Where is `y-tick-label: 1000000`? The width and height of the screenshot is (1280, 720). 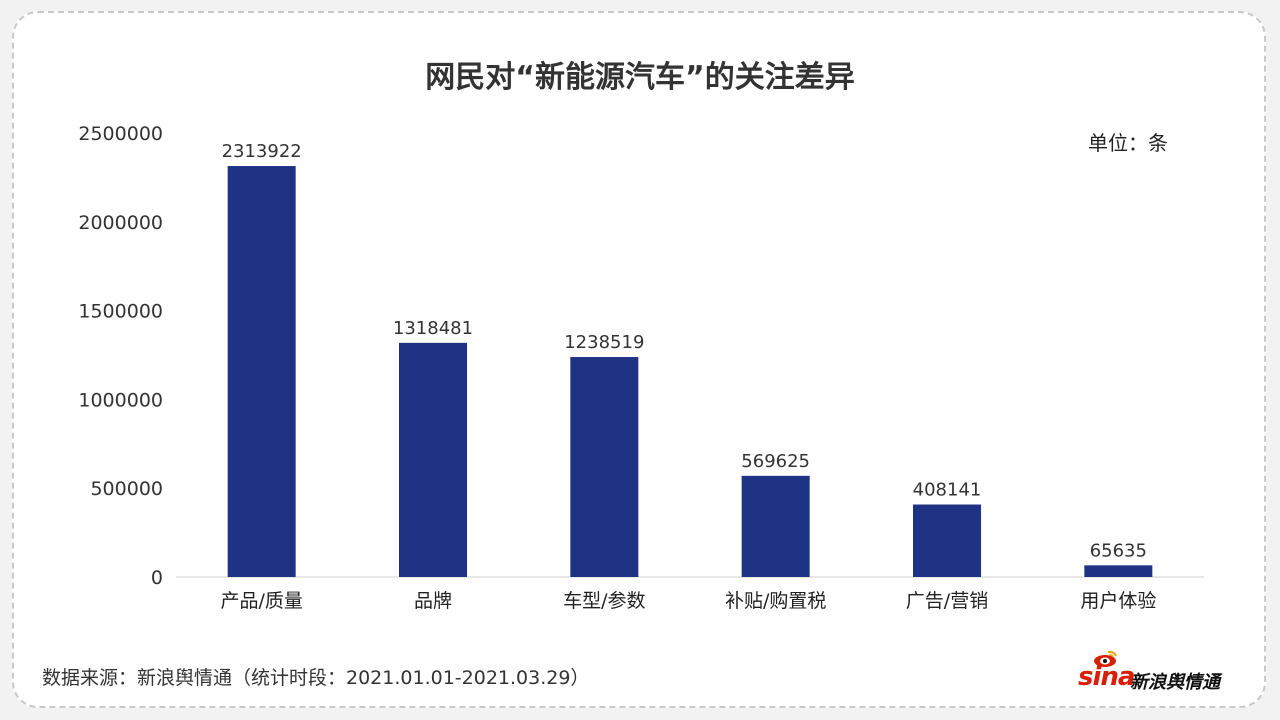 y-tick-label: 1000000 is located at coordinates (120, 400).